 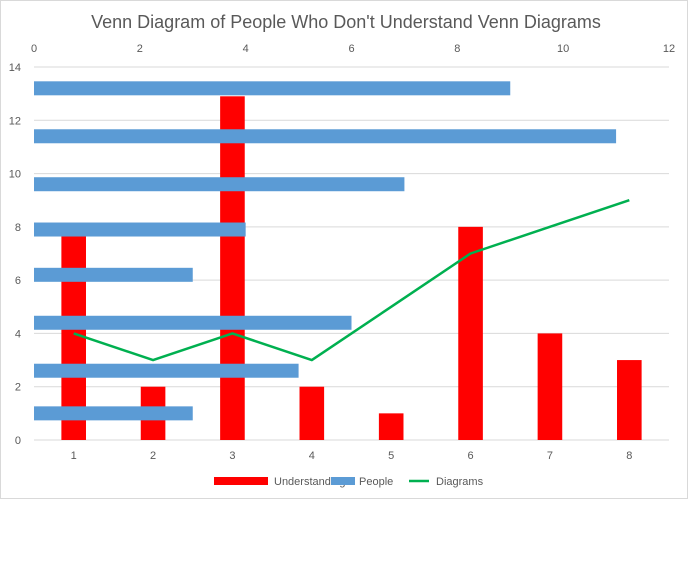 What do you see at coordinates (15, 68) in the screenshot?
I see `y-tick-label: 14` at bounding box center [15, 68].